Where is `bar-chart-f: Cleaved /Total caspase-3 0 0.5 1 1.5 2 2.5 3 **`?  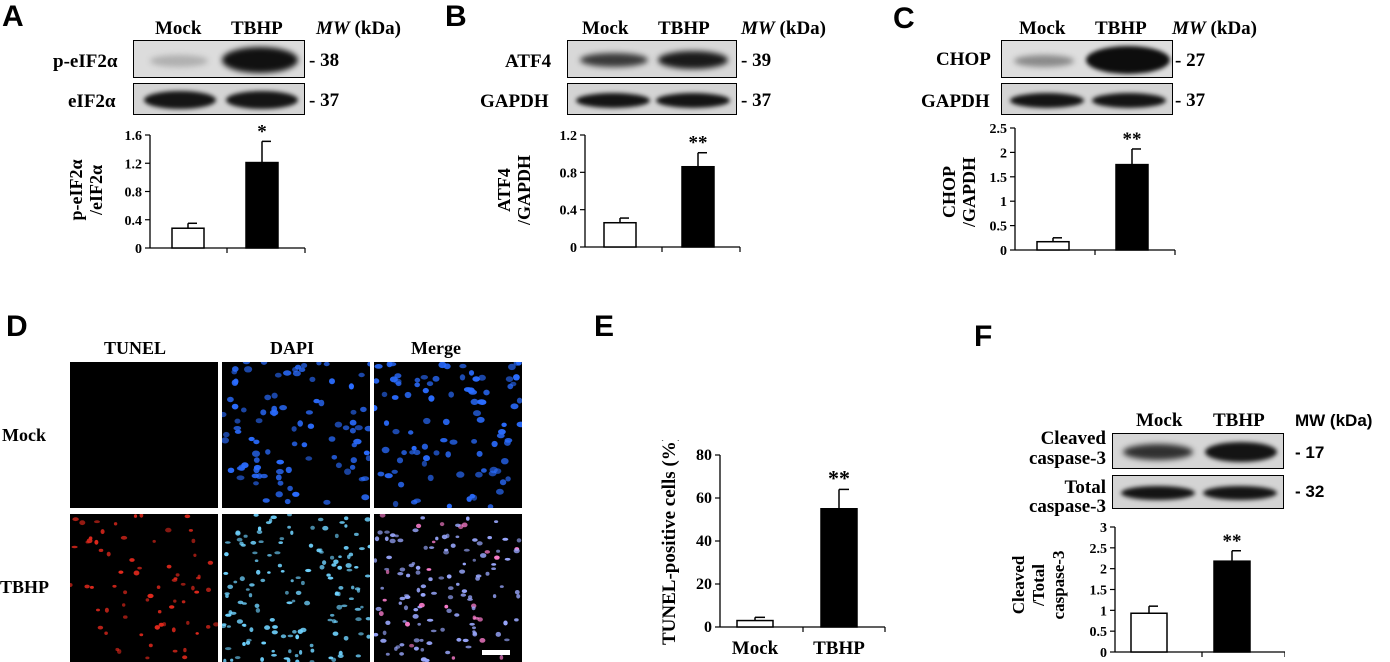 bar-chart-f: Cleaved /Total caspase-3 0 0.5 1 1.5 2 2.5 3 ** is located at coordinates (1147, 591).